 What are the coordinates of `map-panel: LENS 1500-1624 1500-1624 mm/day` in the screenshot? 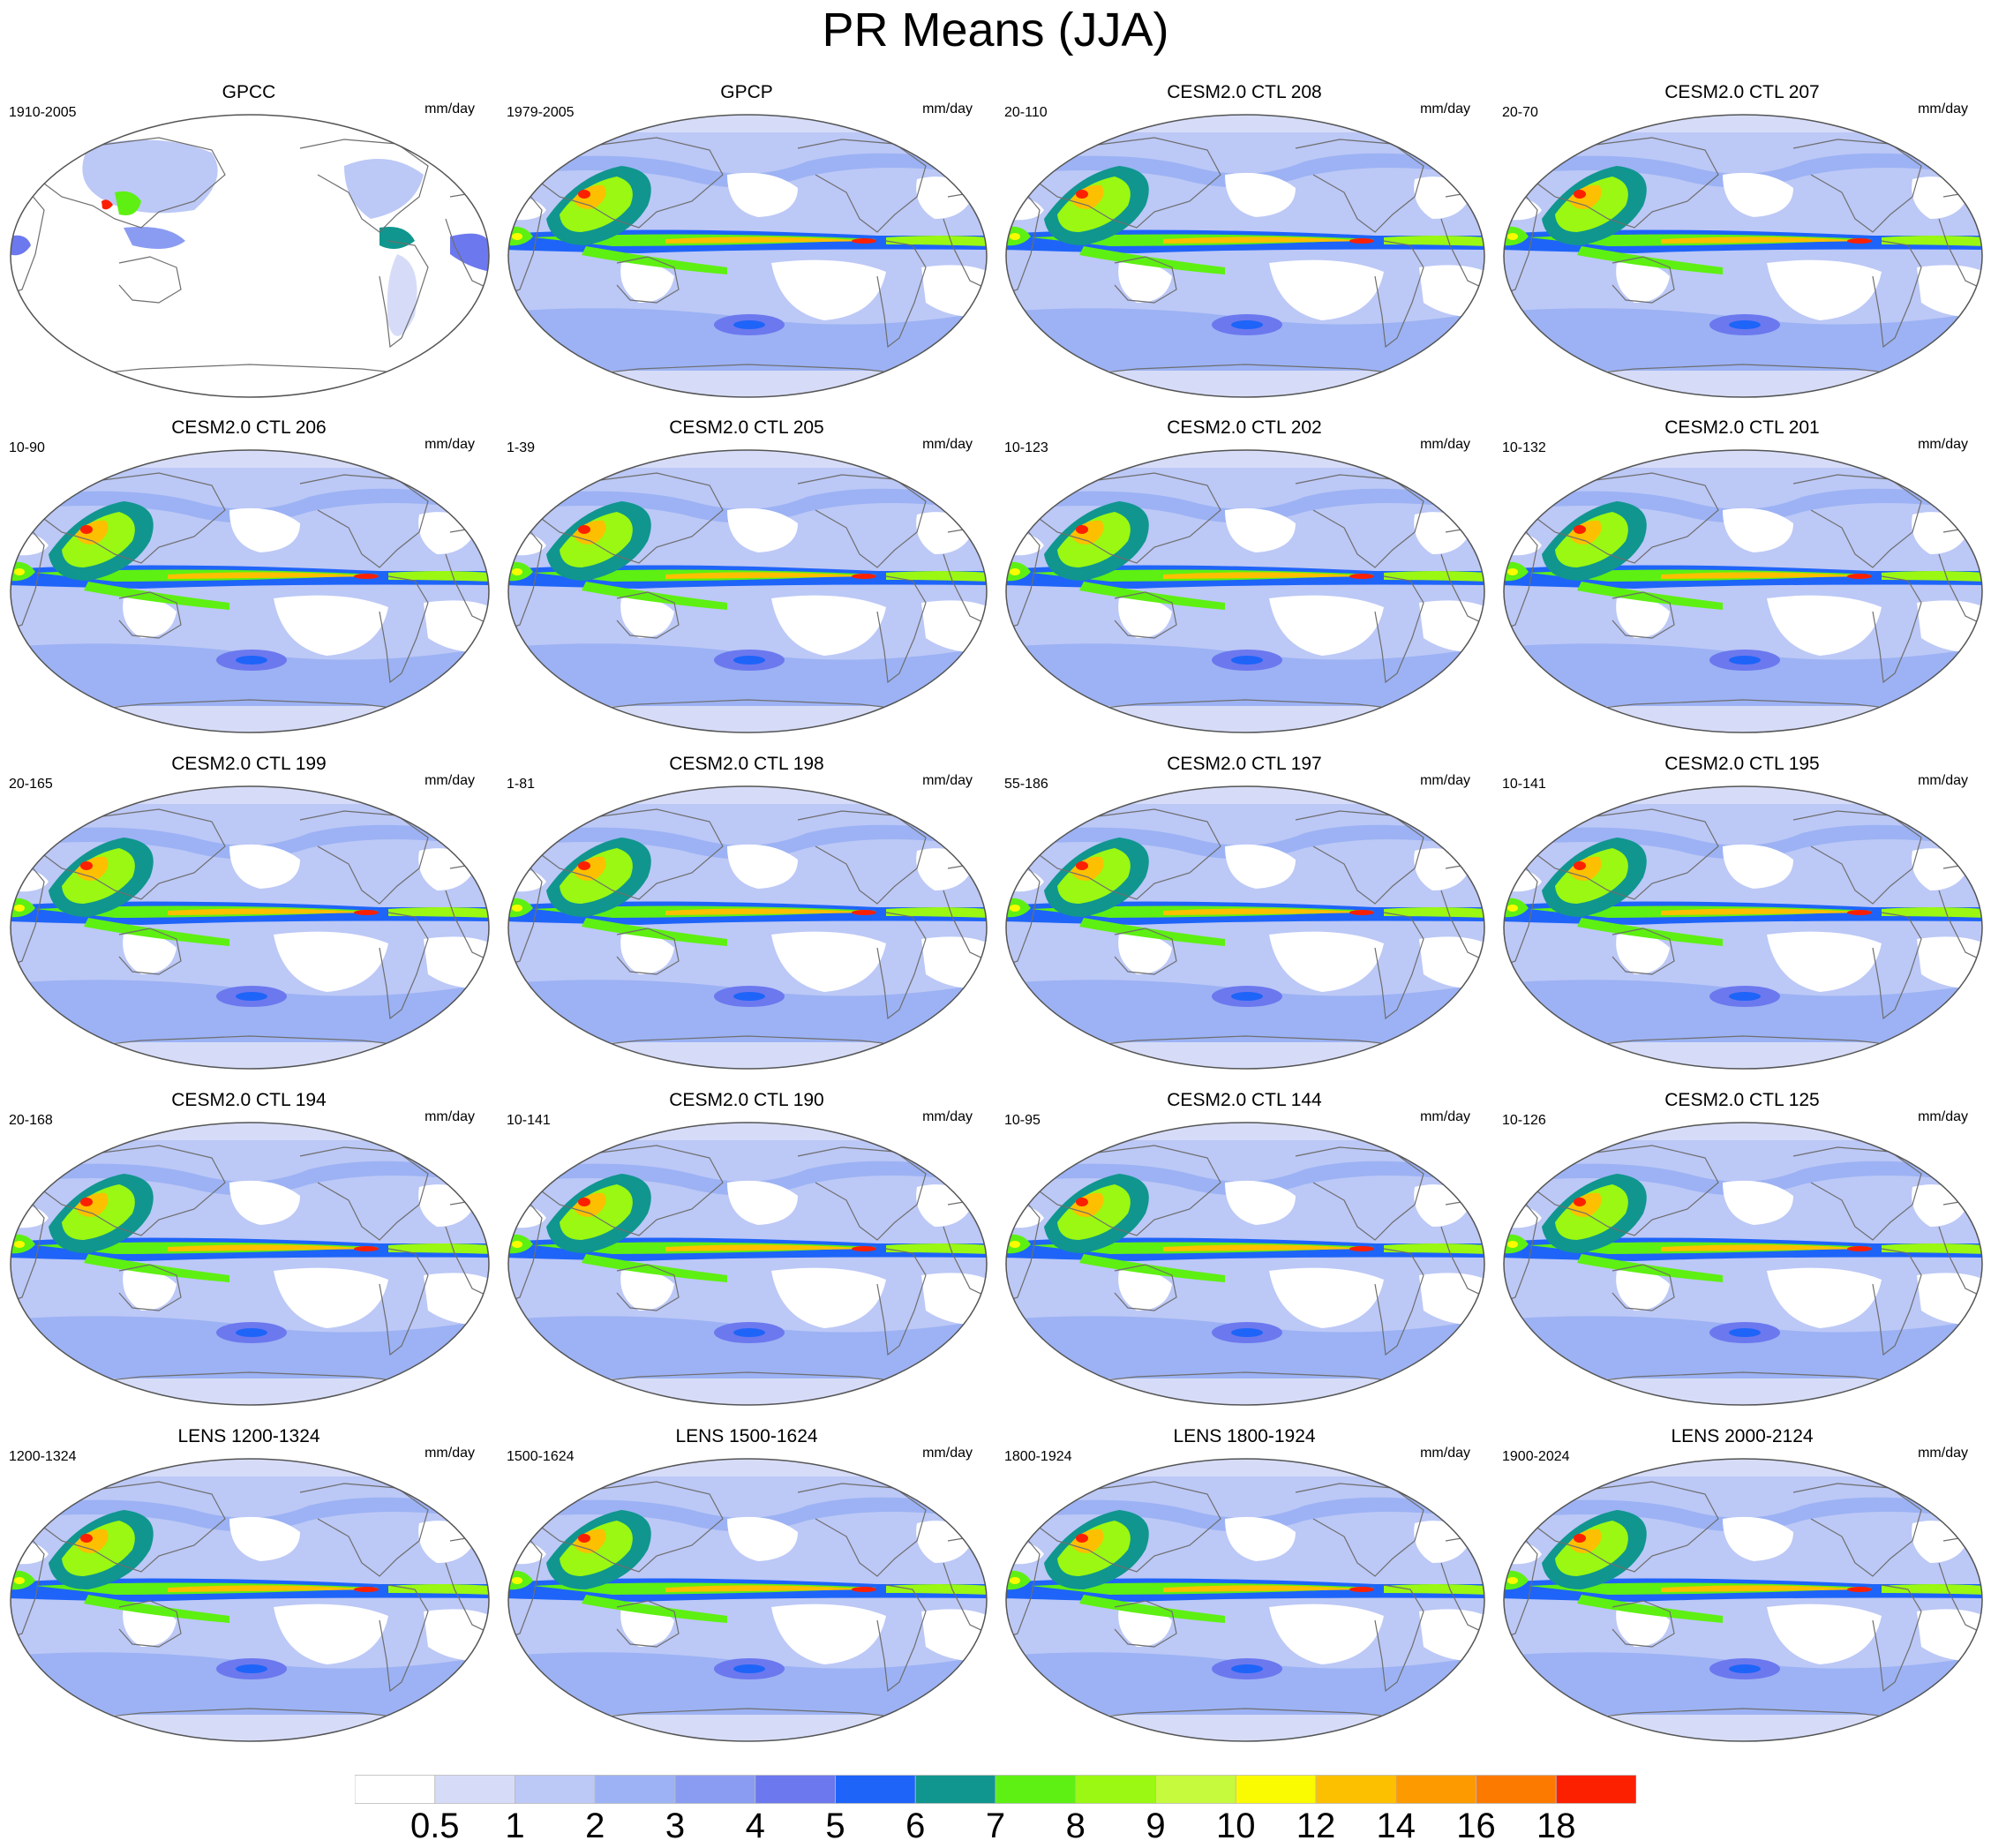 It's located at (747, 1593).